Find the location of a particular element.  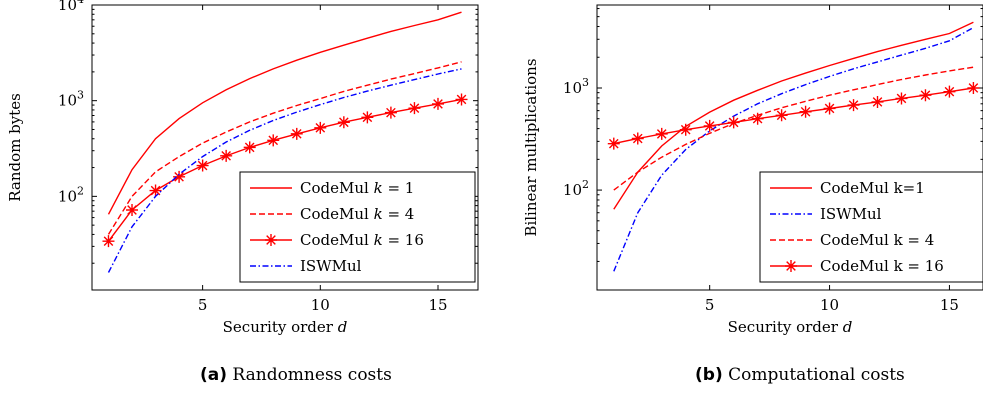

y-tick-label: 104 is located at coordinates (71, 7).